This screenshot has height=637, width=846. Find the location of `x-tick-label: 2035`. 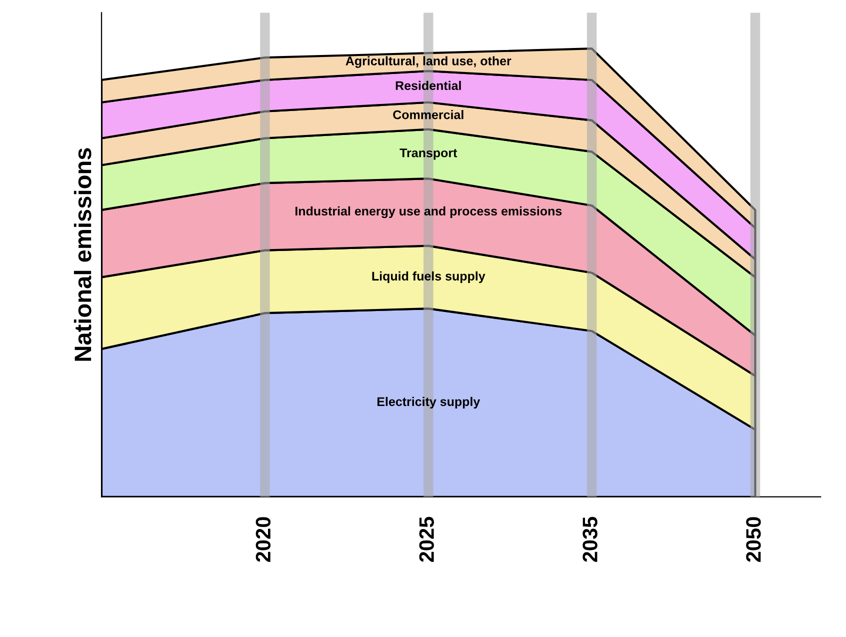

x-tick-label: 2035 is located at coordinates (590, 539).